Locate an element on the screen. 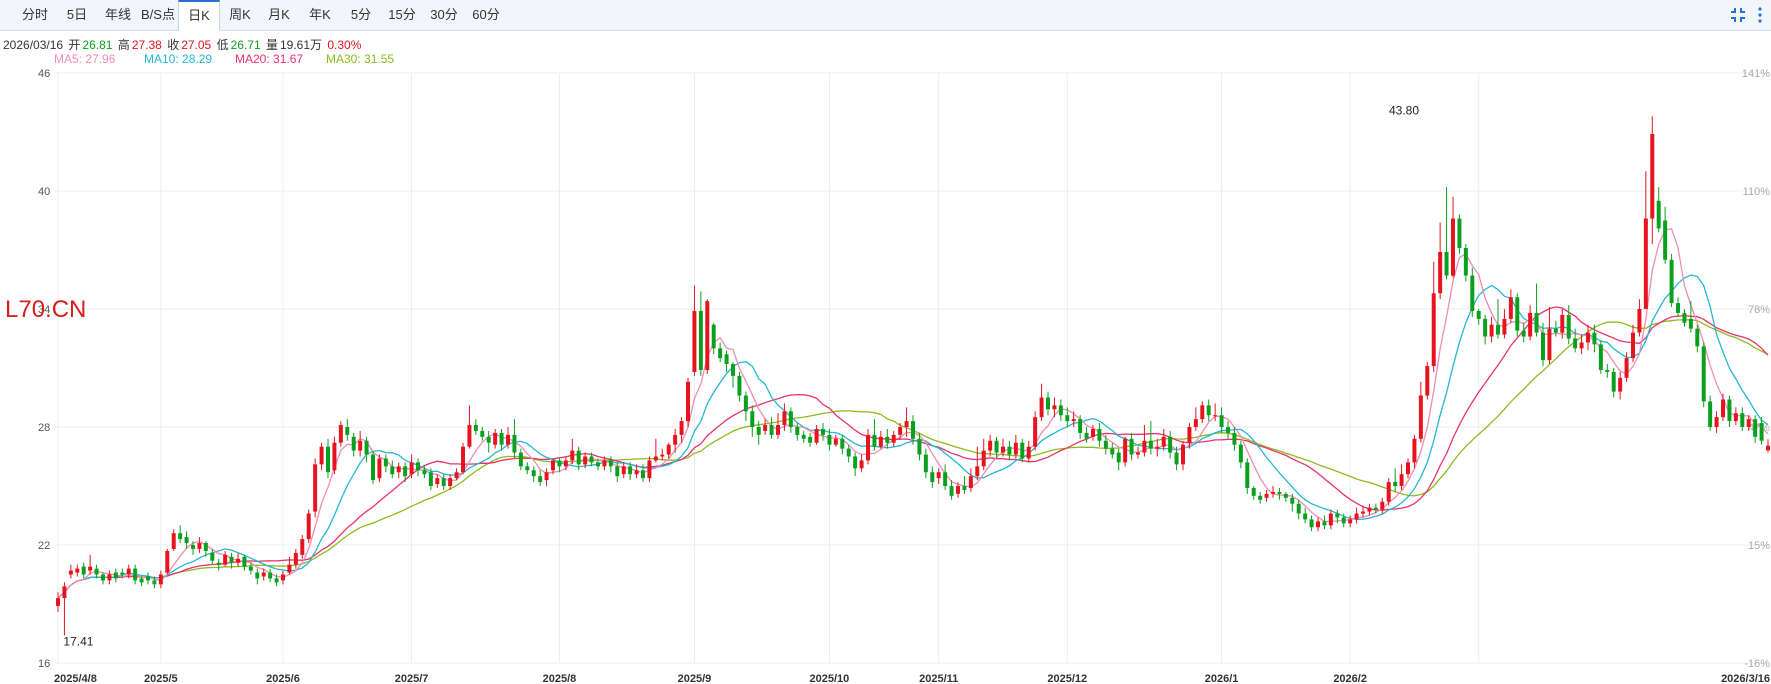 The image size is (1771, 684). x-tick-label: 2025/10 is located at coordinates (830, 678).